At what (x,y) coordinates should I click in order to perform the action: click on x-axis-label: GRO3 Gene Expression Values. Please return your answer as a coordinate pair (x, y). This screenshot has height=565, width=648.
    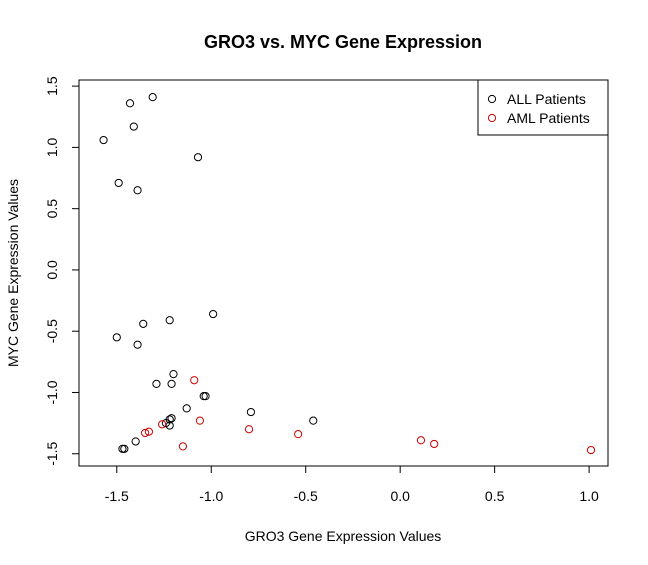
    Looking at the image, I should click on (343, 536).